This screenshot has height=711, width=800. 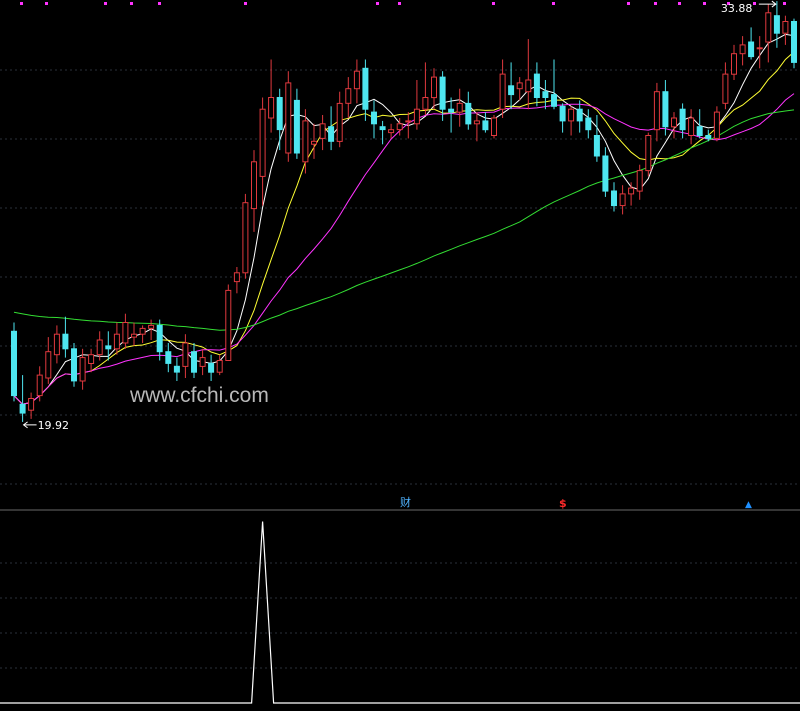 I want to click on event-marker-triangle-icon: ▲, so click(x=748, y=505).